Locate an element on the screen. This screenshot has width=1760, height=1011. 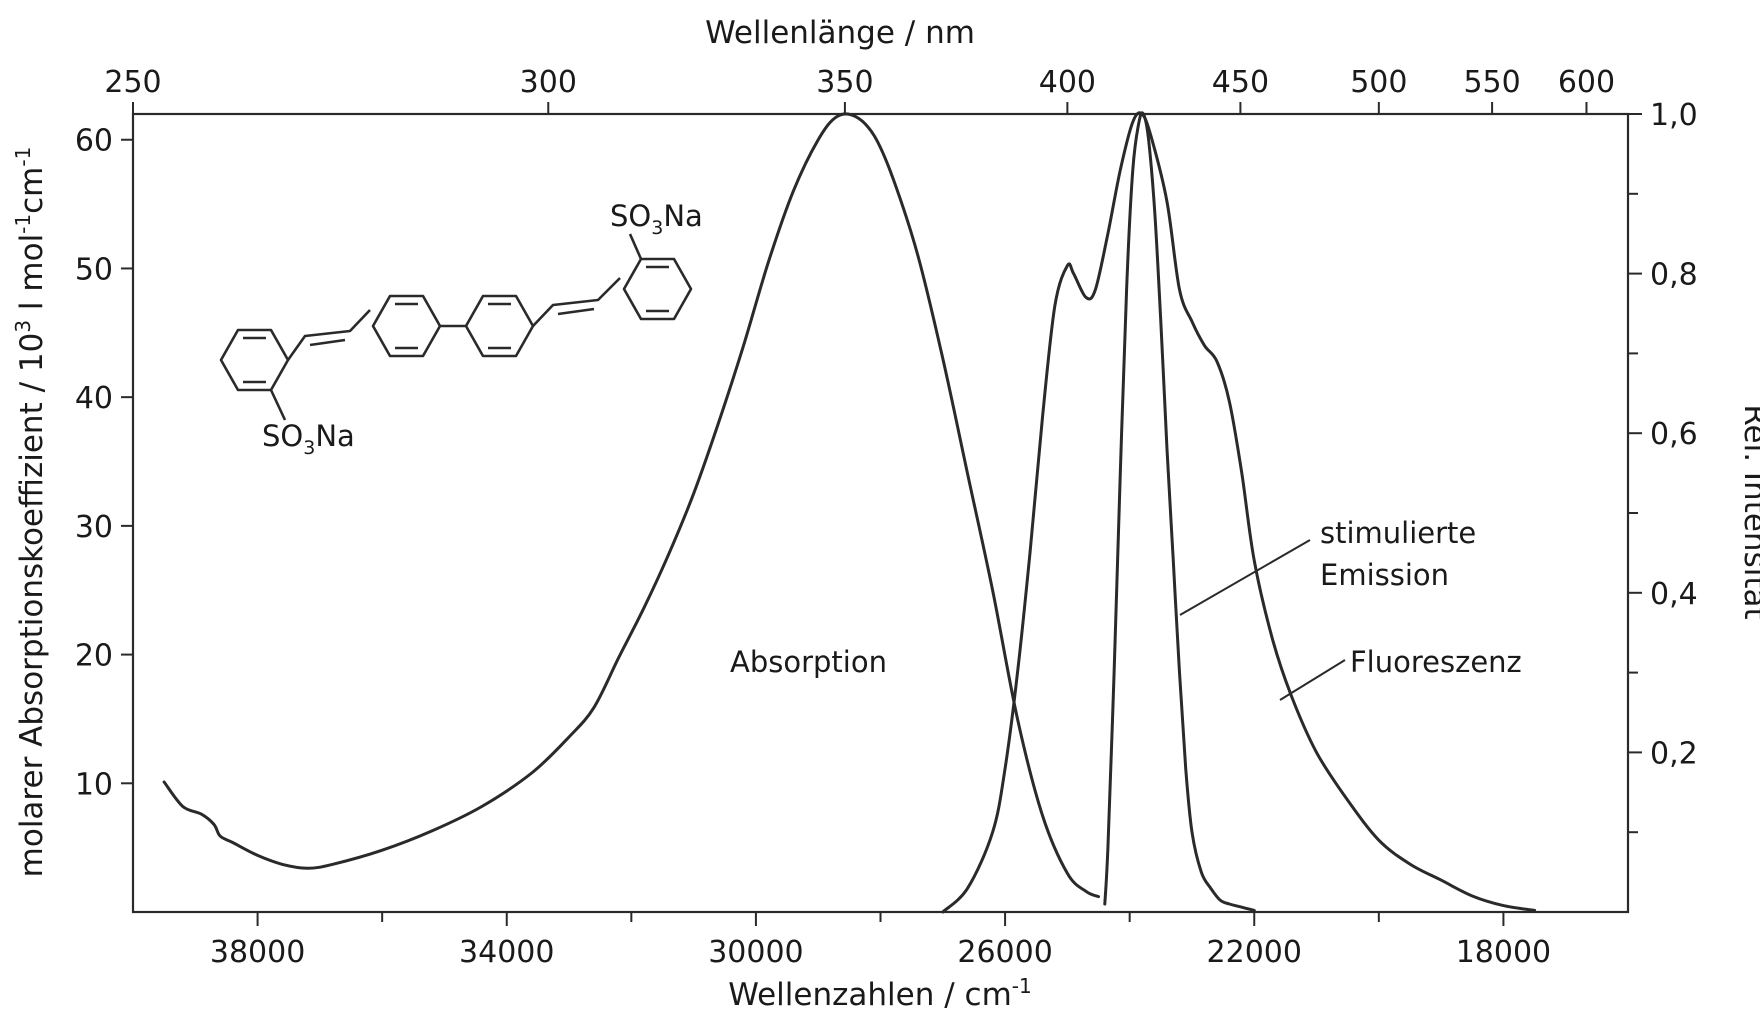
left-axis-title-c: l mol is located at coordinates (32, 277).